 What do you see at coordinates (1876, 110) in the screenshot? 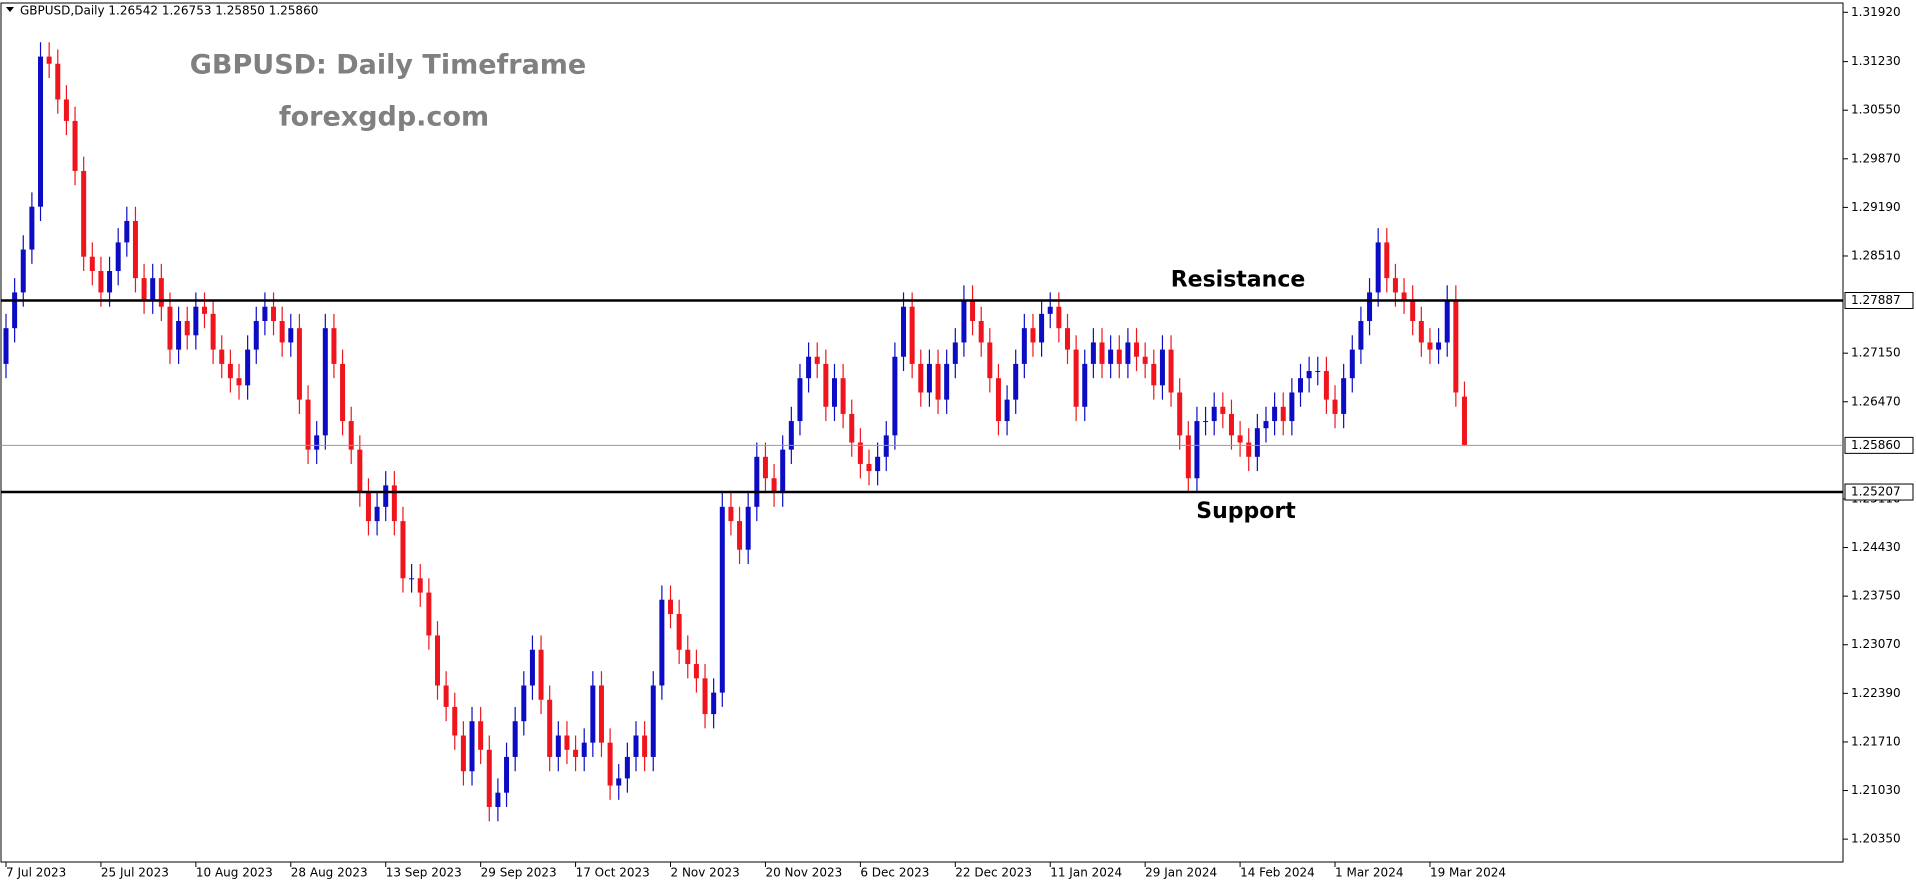
I see `y-tick-label: 1.30550` at bounding box center [1876, 110].